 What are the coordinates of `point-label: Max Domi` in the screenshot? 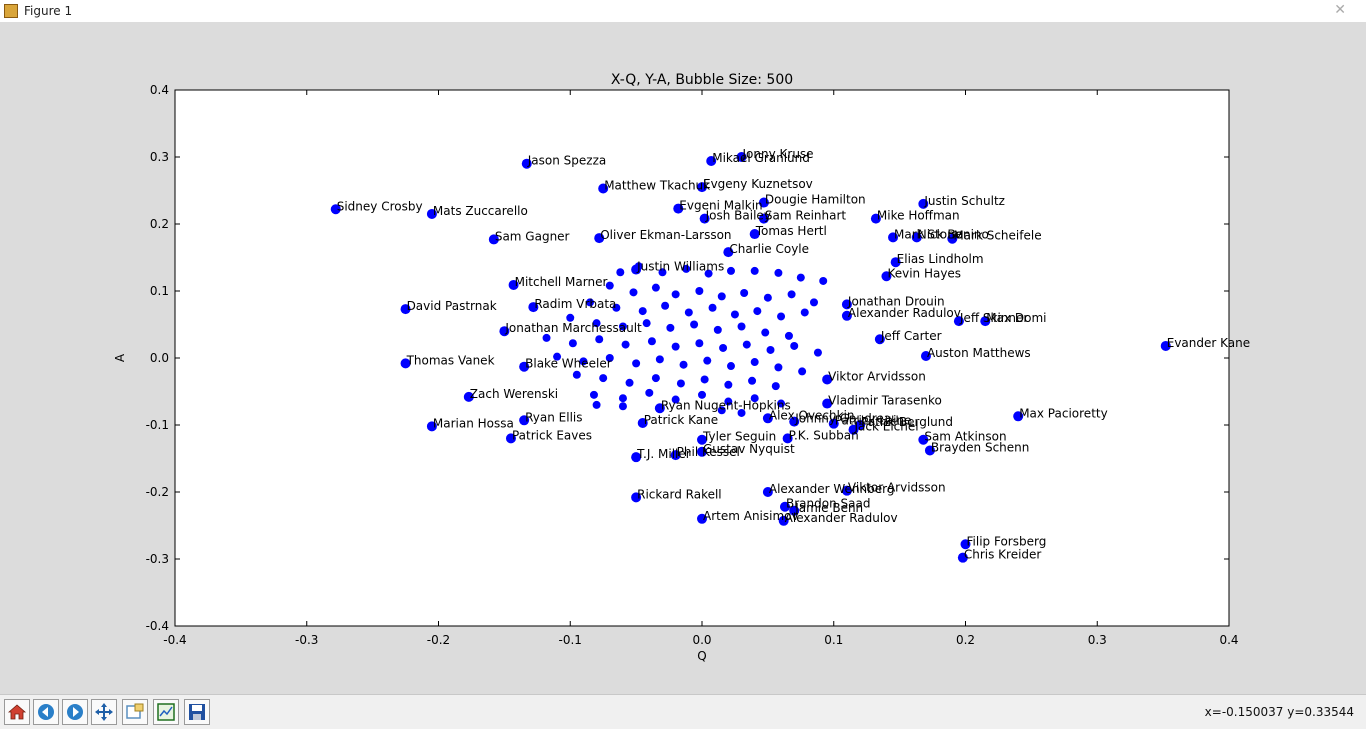 It's located at (1016, 318).